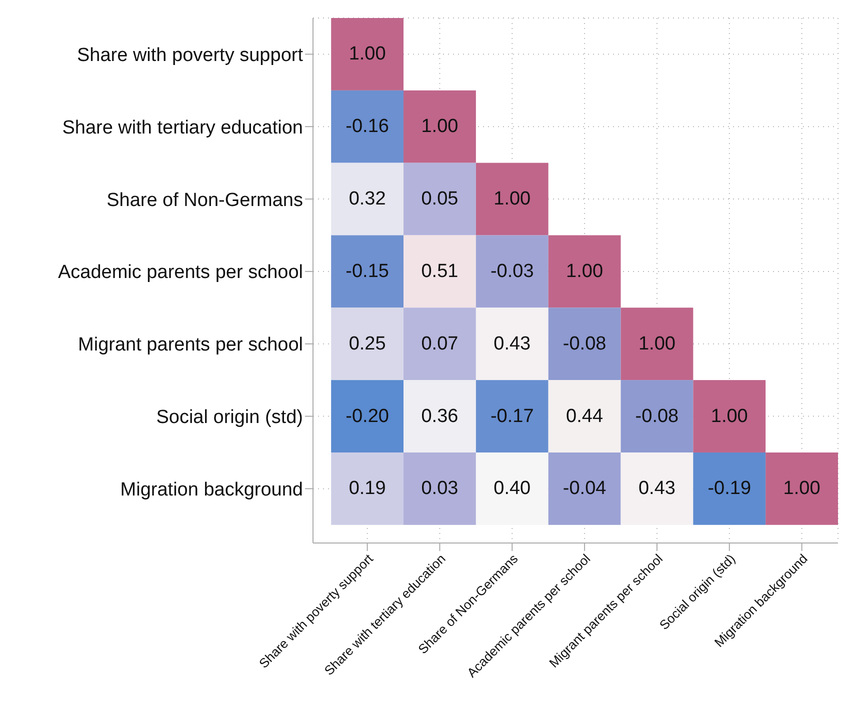 The height and width of the screenshot is (720, 856). I want to click on data-label: -0.03, so click(512, 271).